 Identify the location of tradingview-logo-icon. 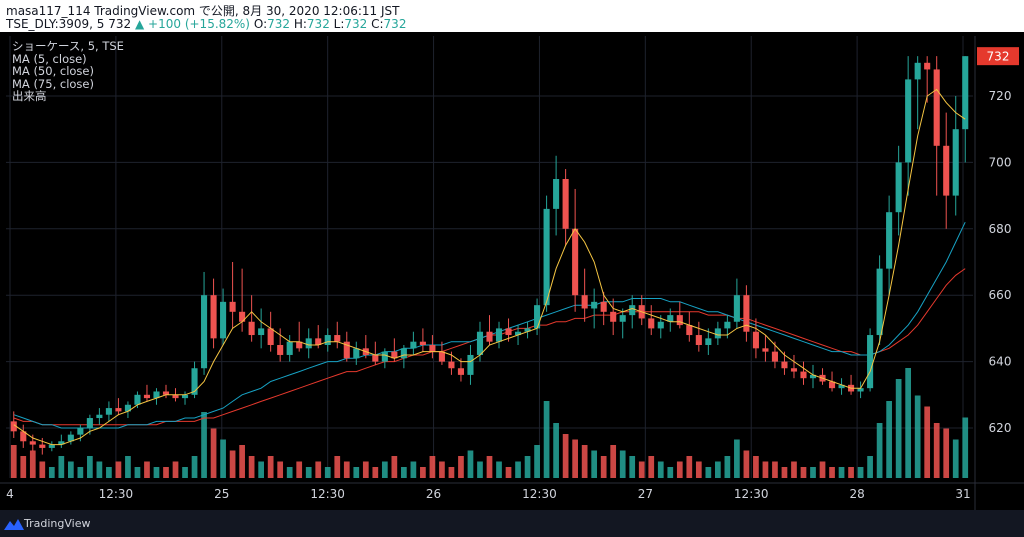
(14, 524).